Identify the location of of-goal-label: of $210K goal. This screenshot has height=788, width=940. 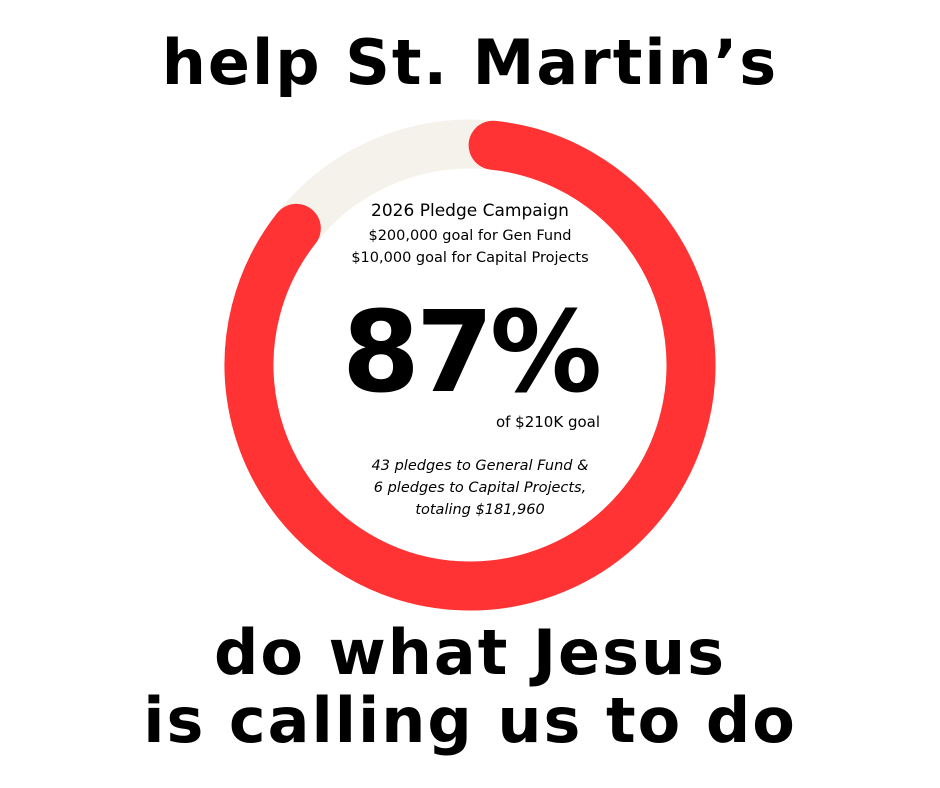
(547, 422).